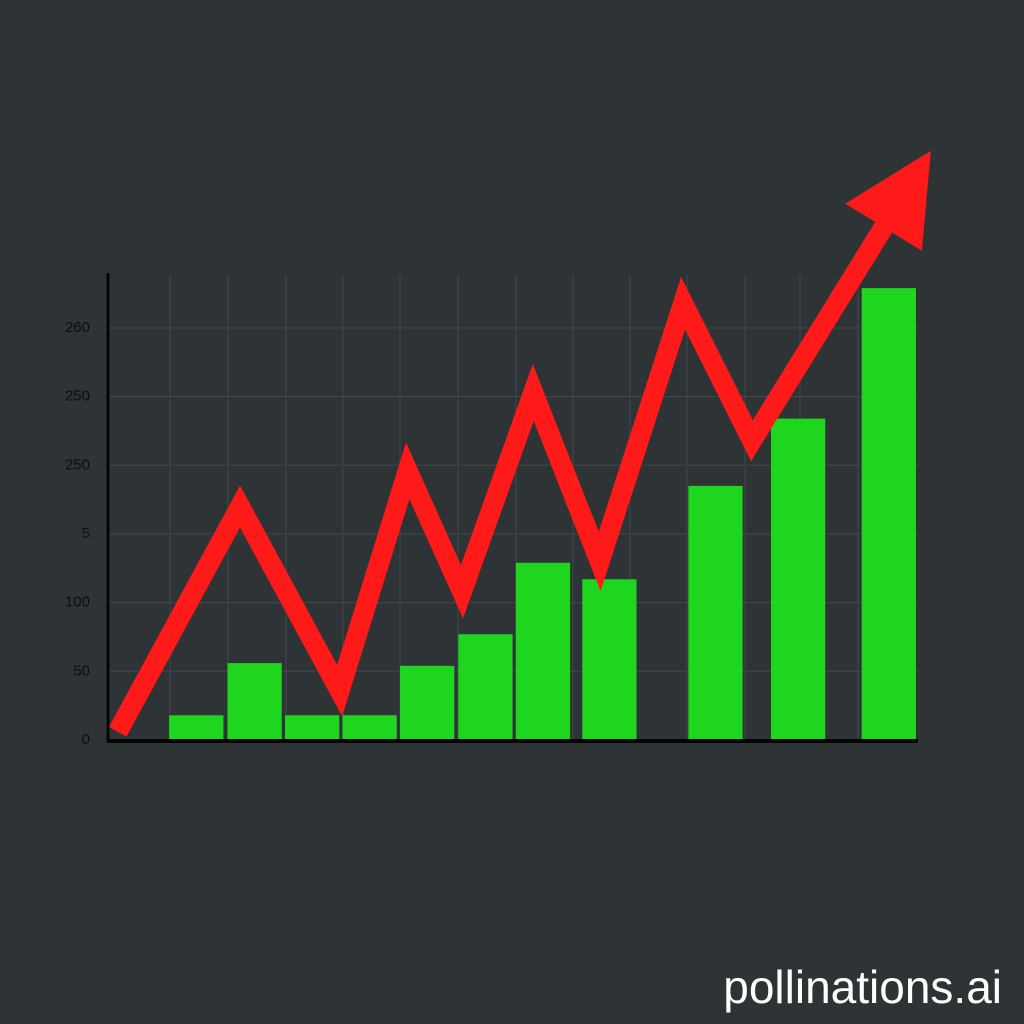 Image resolution: width=1024 pixels, height=1024 pixels. Describe the element at coordinates (81, 670) in the screenshot. I see `y-tick-label: 50` at that location.